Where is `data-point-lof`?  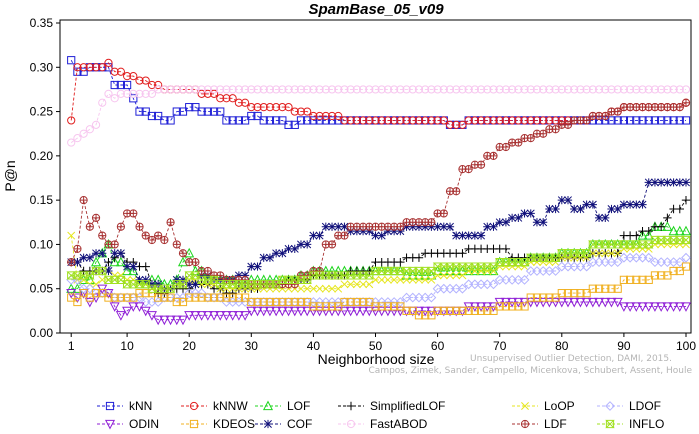
data-point-lof is located at coordinates (673, 230).